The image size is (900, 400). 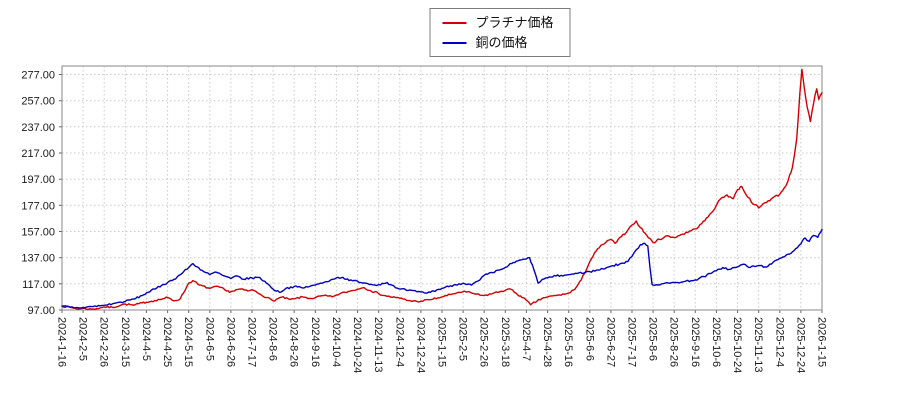 I want to click on legend-item-platinum: プラチナ価格, so click(x=498, y=22).